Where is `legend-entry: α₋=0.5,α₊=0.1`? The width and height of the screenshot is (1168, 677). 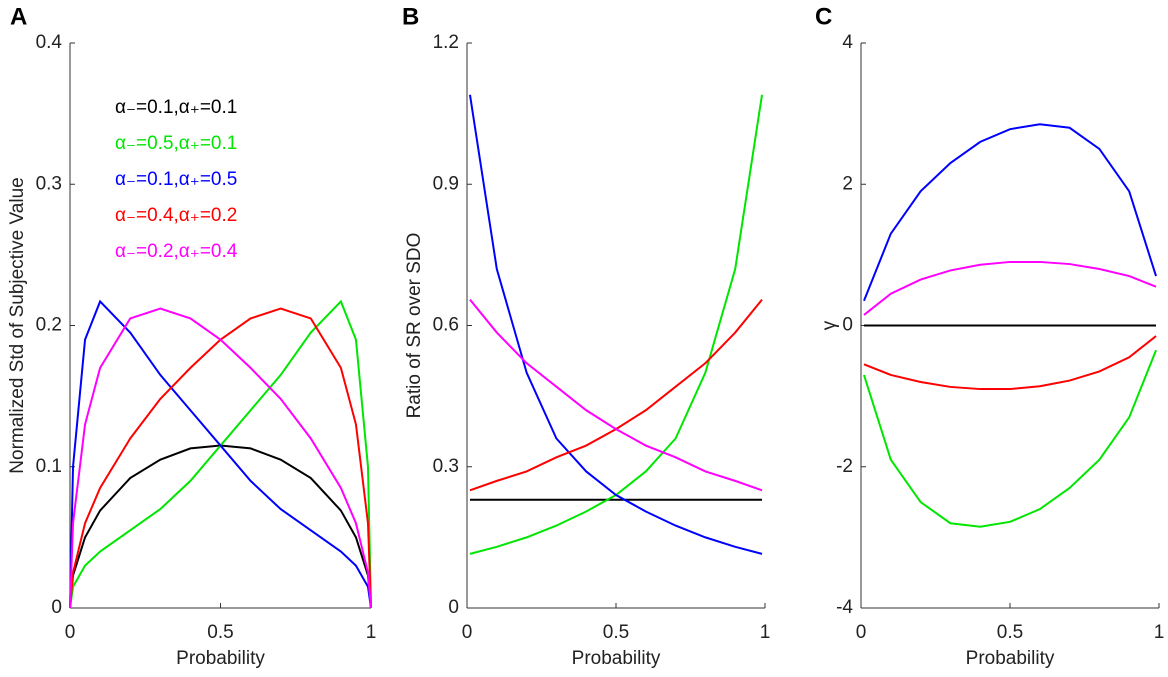
legend-entry: α₋=0.5,α₊=0.1 is located at coordinates (176, 143).